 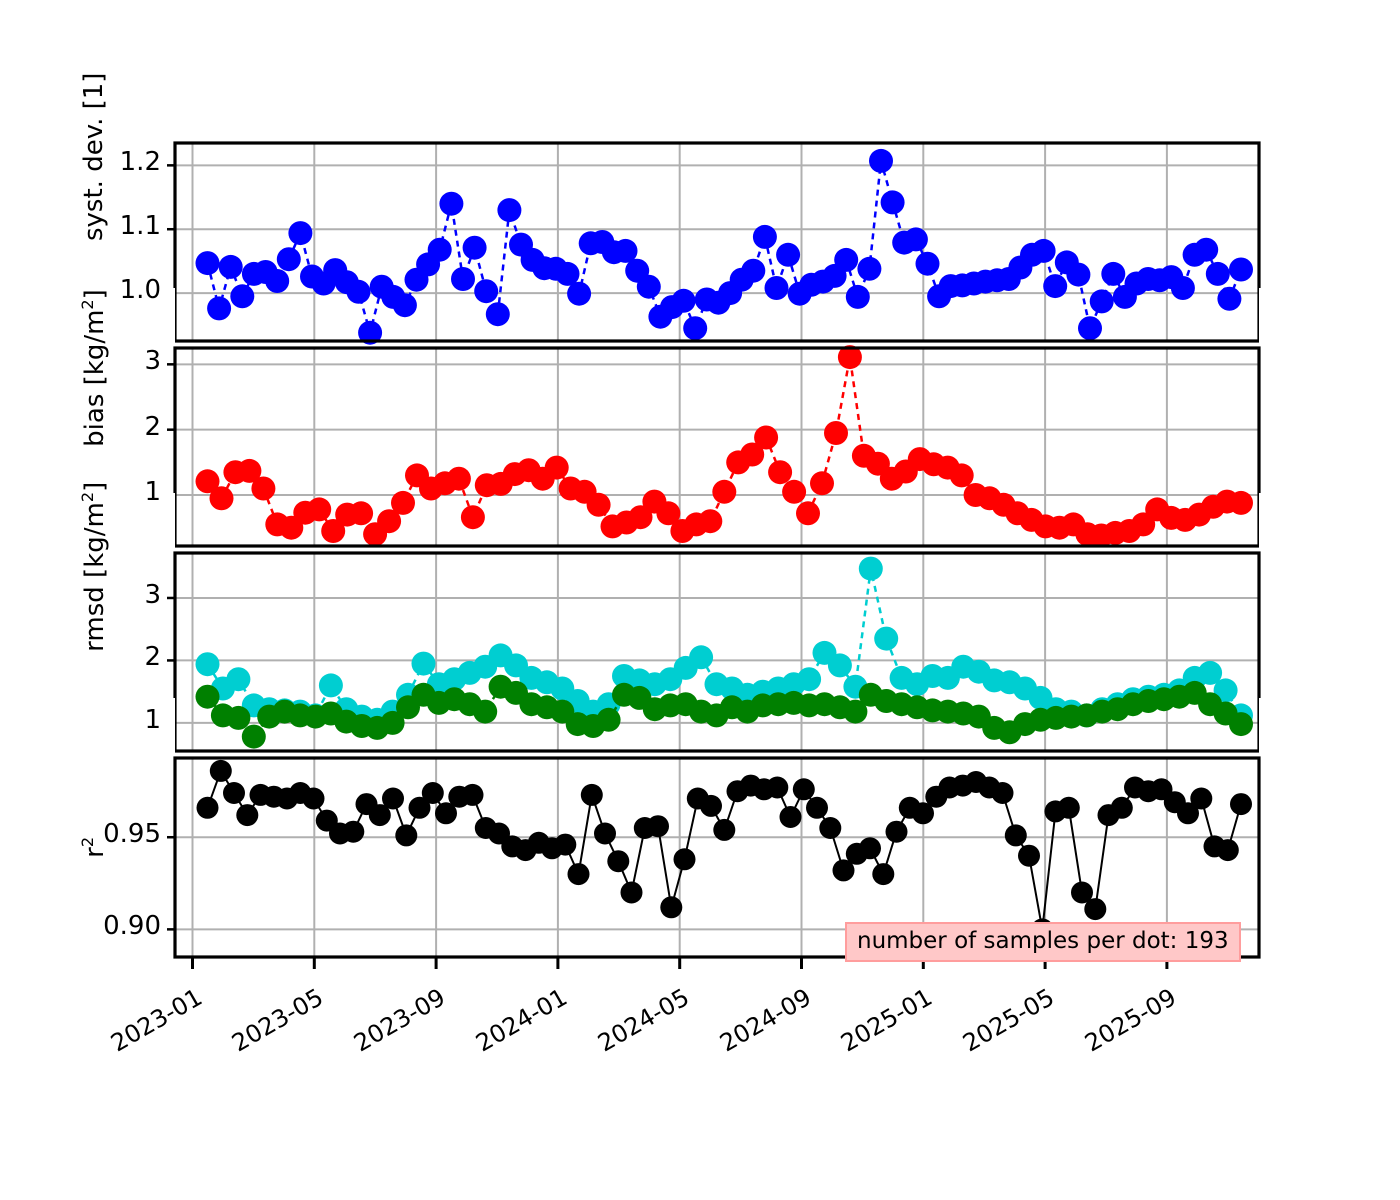 I want to click on y-tick-label: 1.0, so click(x=140, y=290).